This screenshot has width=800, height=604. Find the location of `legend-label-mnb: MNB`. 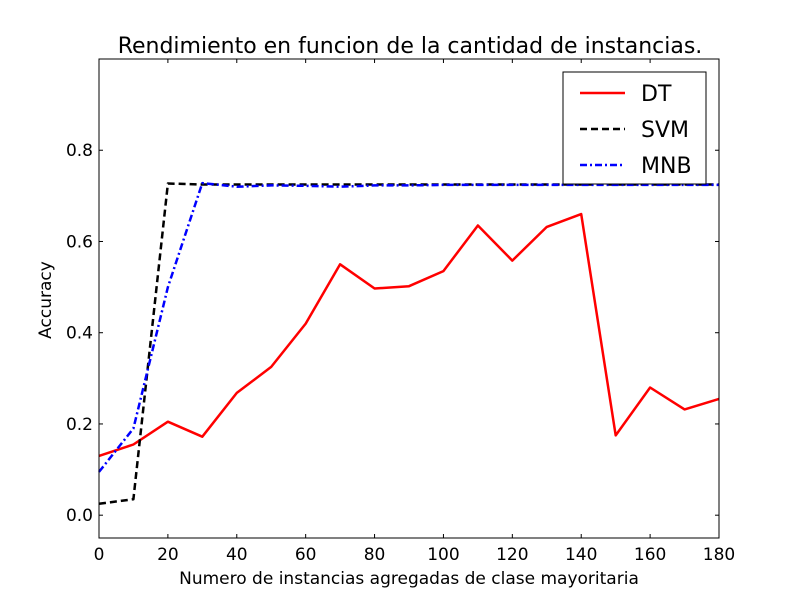

legend-label-mnb: MNB is located at coordinates (666, 166).